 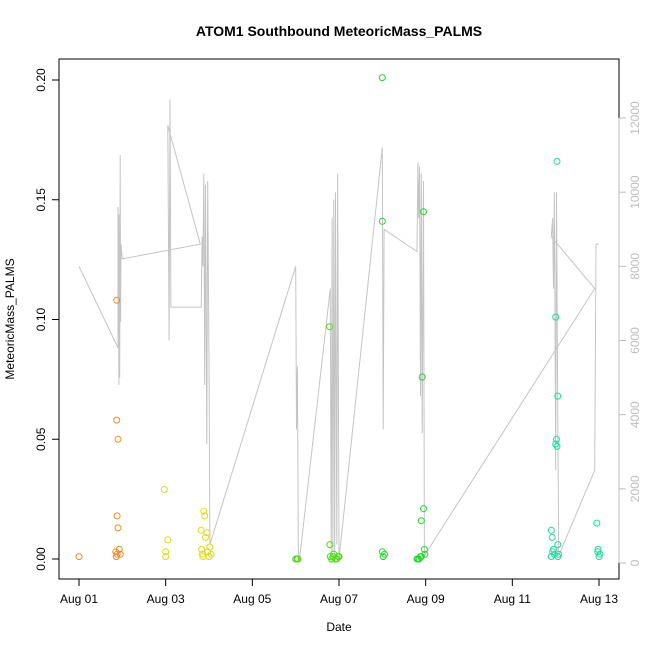 I want to click on secondary-y-axis: 0 2000 4000 6000 8000 10000 12000, so click(x=630, y=333).